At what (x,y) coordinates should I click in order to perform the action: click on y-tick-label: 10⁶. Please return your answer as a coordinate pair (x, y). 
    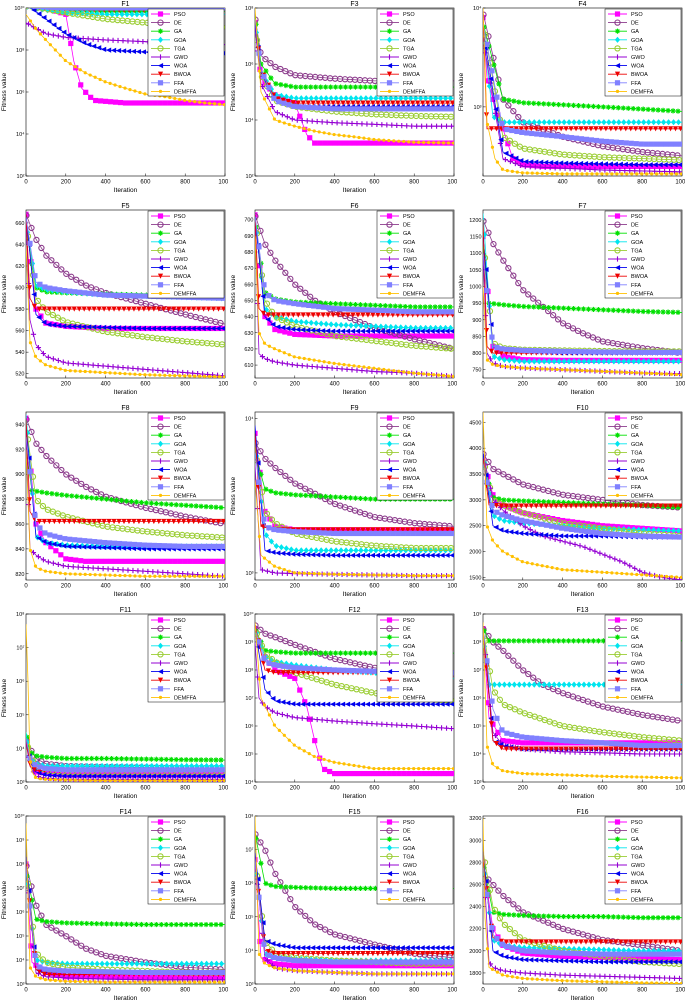
    Looking at the image, I should click on (20, 92).